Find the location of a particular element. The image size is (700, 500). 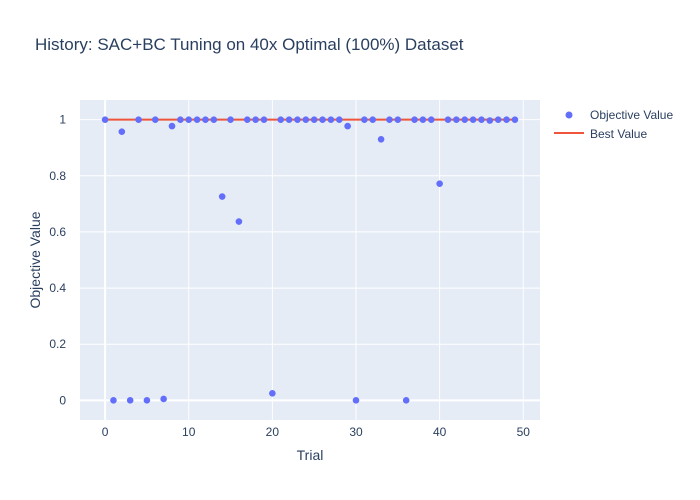

y-tick-label: 0.6 is located at coordinates (57, 232).